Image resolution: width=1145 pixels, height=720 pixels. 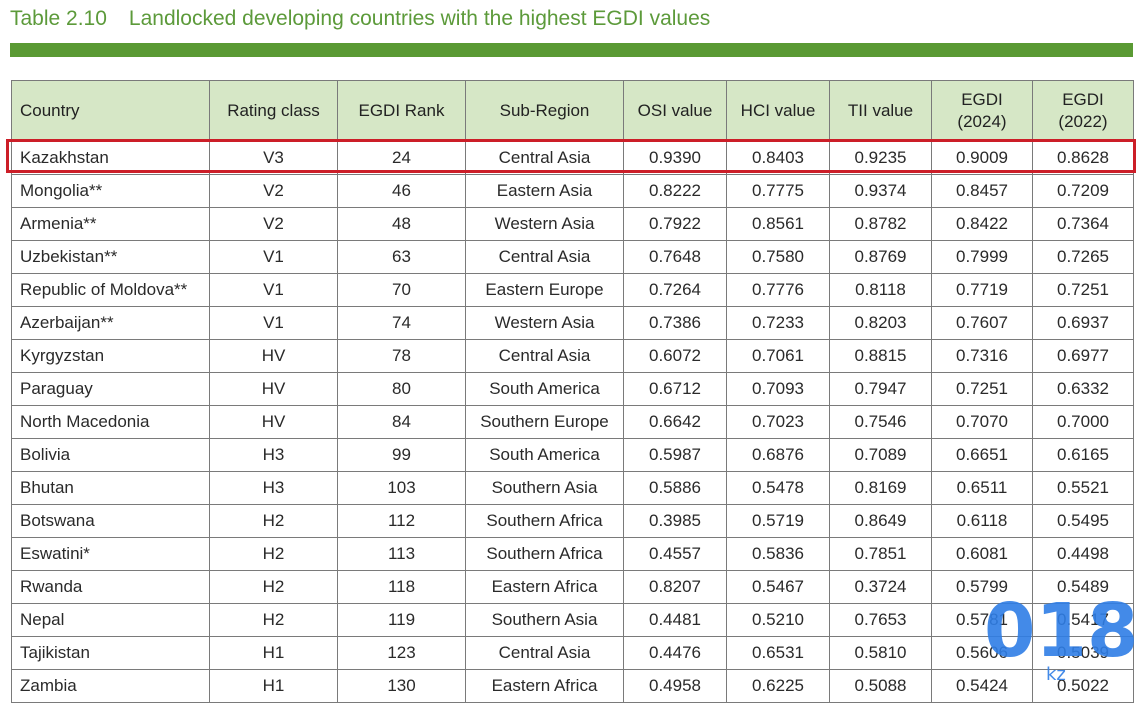 What do you see at coordinates (544, 389) in the screenshot?
I see `cell-sub-region: South America` at bounding box center [544, 389].